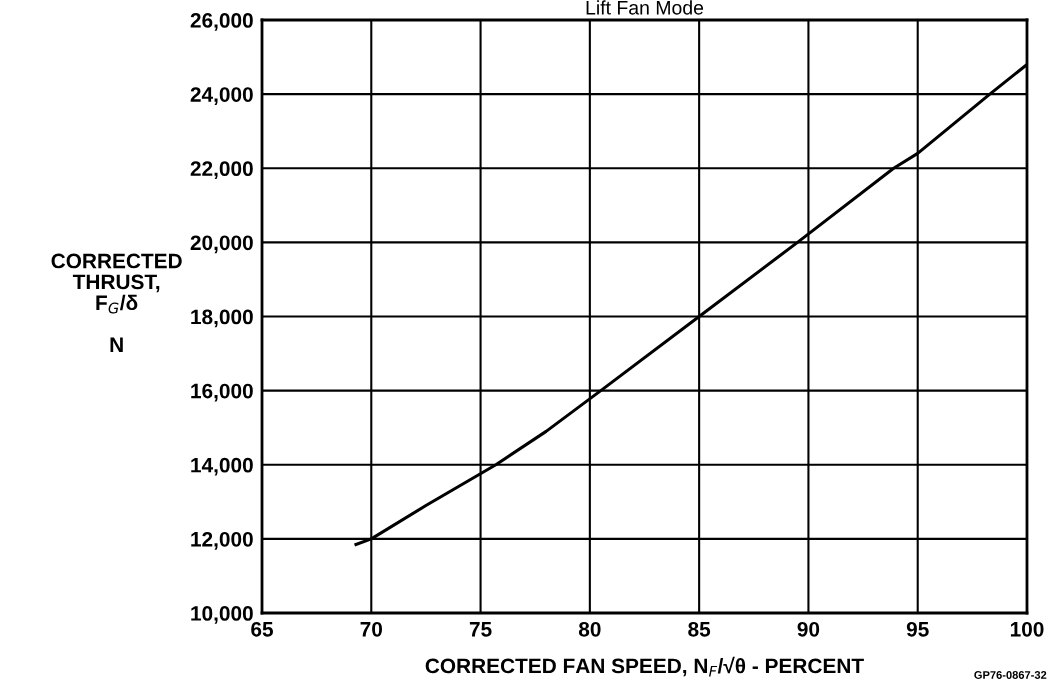 The image size is (1052, 695). What do you see at coordinates (262, 629) in the screenshot?
I see `x-tick-label: 65` at bounding box center [262, 629].